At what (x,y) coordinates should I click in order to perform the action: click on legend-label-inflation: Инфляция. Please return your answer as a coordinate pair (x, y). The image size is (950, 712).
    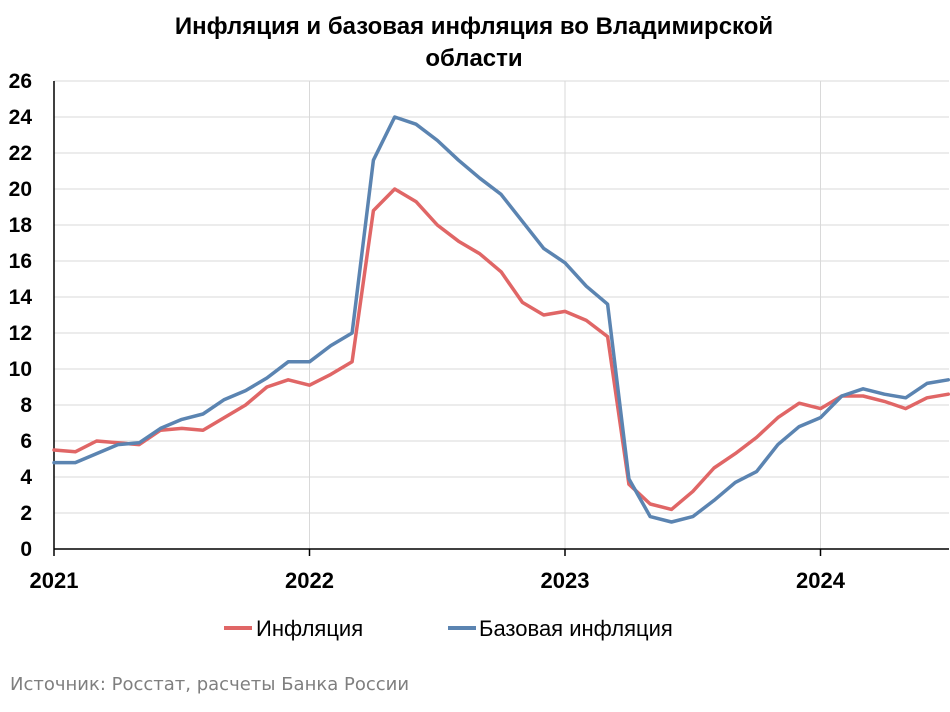
    Looking at the image, I should click on (309, 628).